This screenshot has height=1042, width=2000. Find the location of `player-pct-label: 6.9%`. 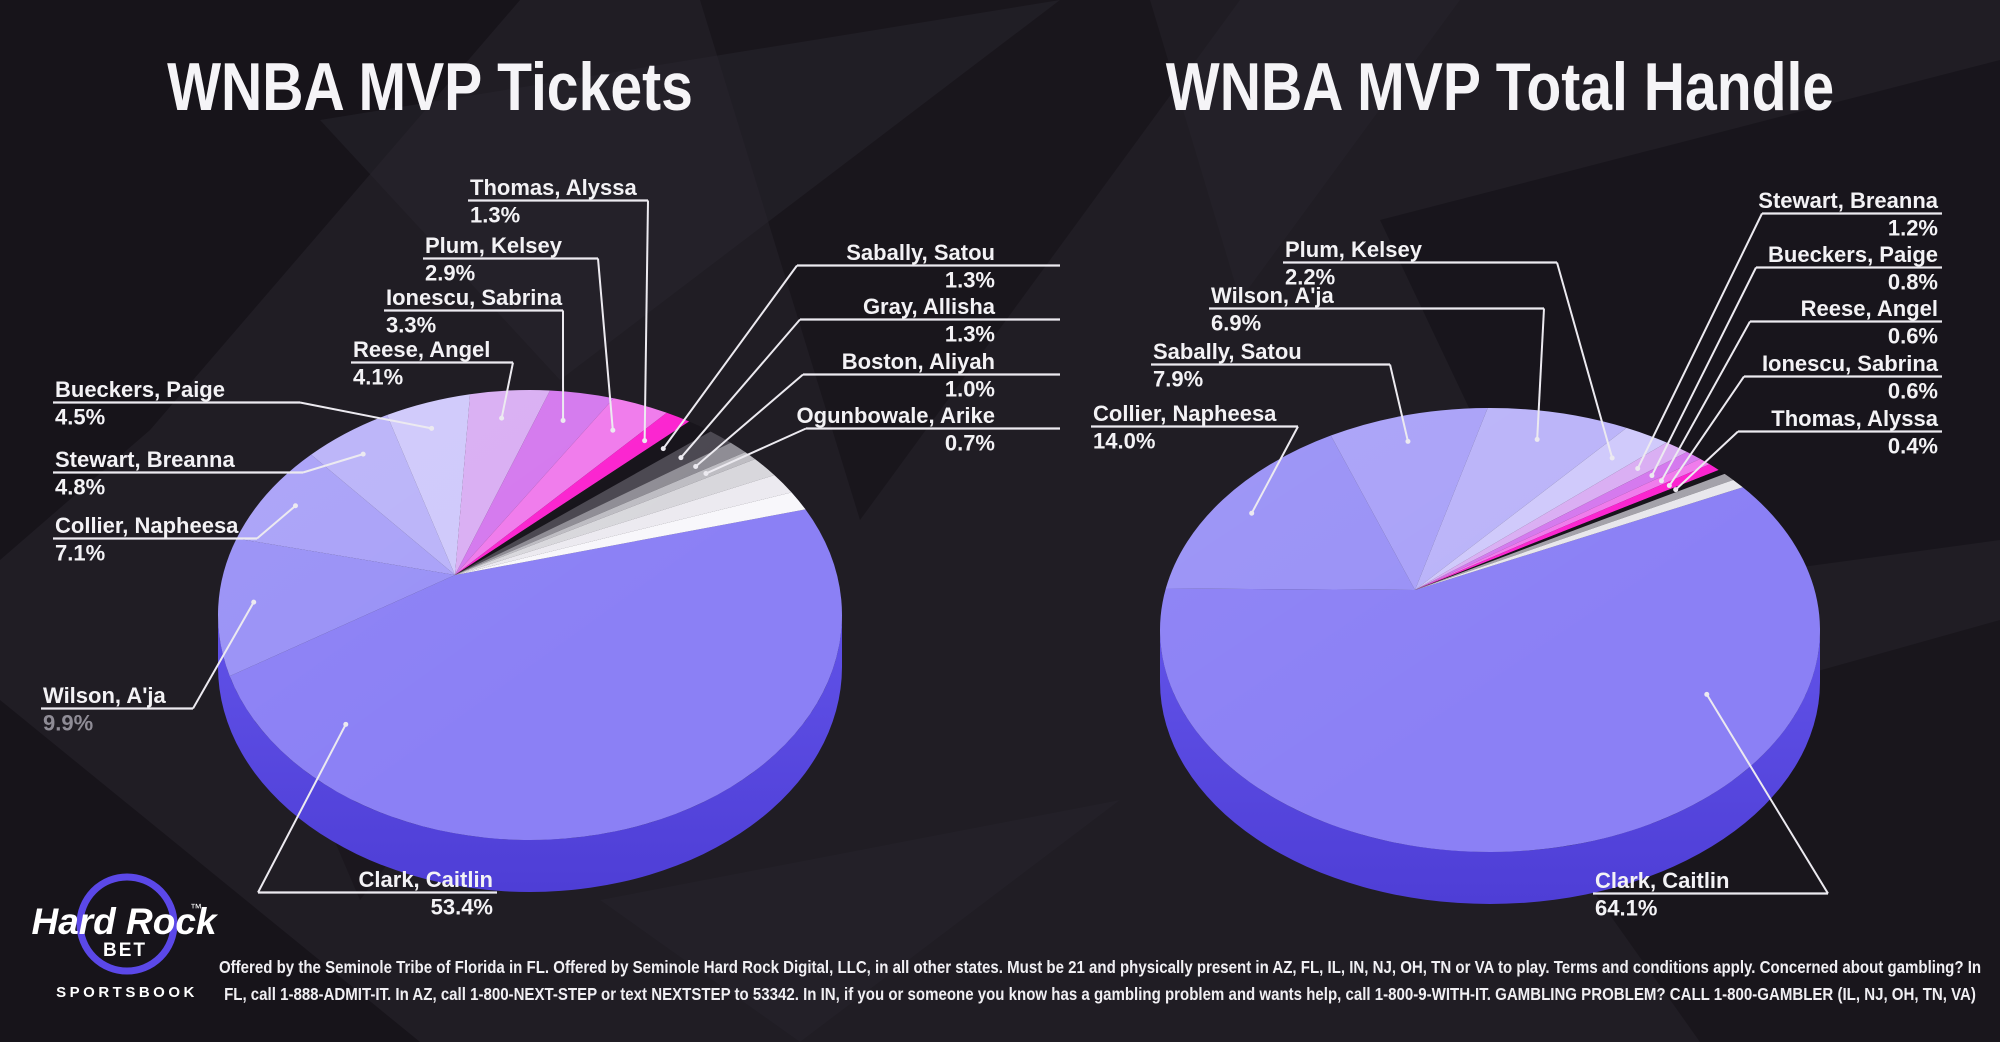

player-pct-label: 6.9% is located at coordinates (1236, 323).